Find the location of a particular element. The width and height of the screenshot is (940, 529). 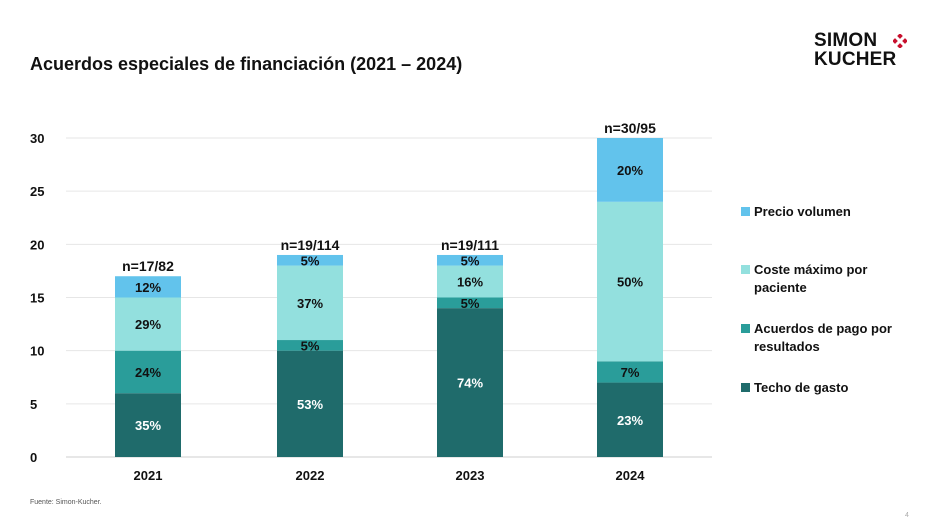

x-tick-label: 2021 is located at coordinates (148, 475).